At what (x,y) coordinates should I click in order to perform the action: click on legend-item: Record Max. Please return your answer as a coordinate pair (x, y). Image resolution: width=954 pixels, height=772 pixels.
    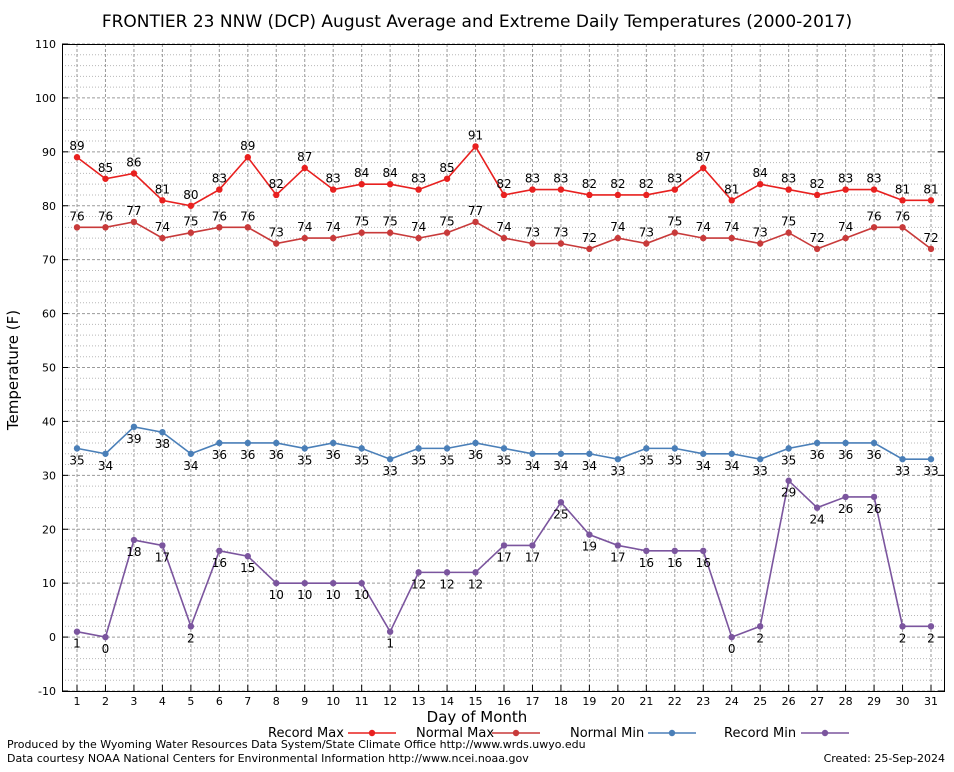
    Looking at the image, I should click on (332, 733).